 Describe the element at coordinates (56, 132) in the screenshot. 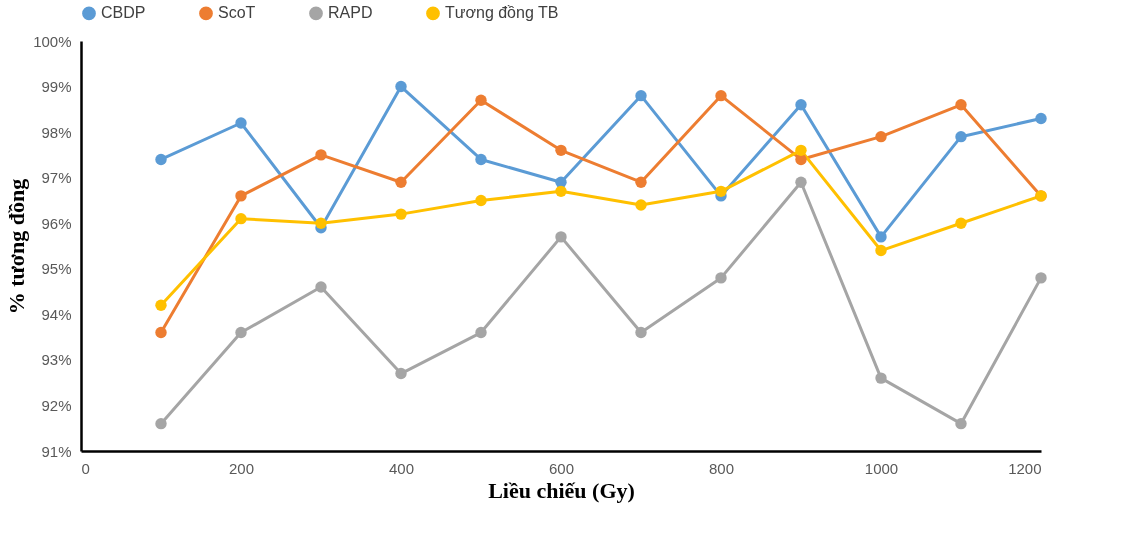

I see `y-tick-label: 98%` at that location.